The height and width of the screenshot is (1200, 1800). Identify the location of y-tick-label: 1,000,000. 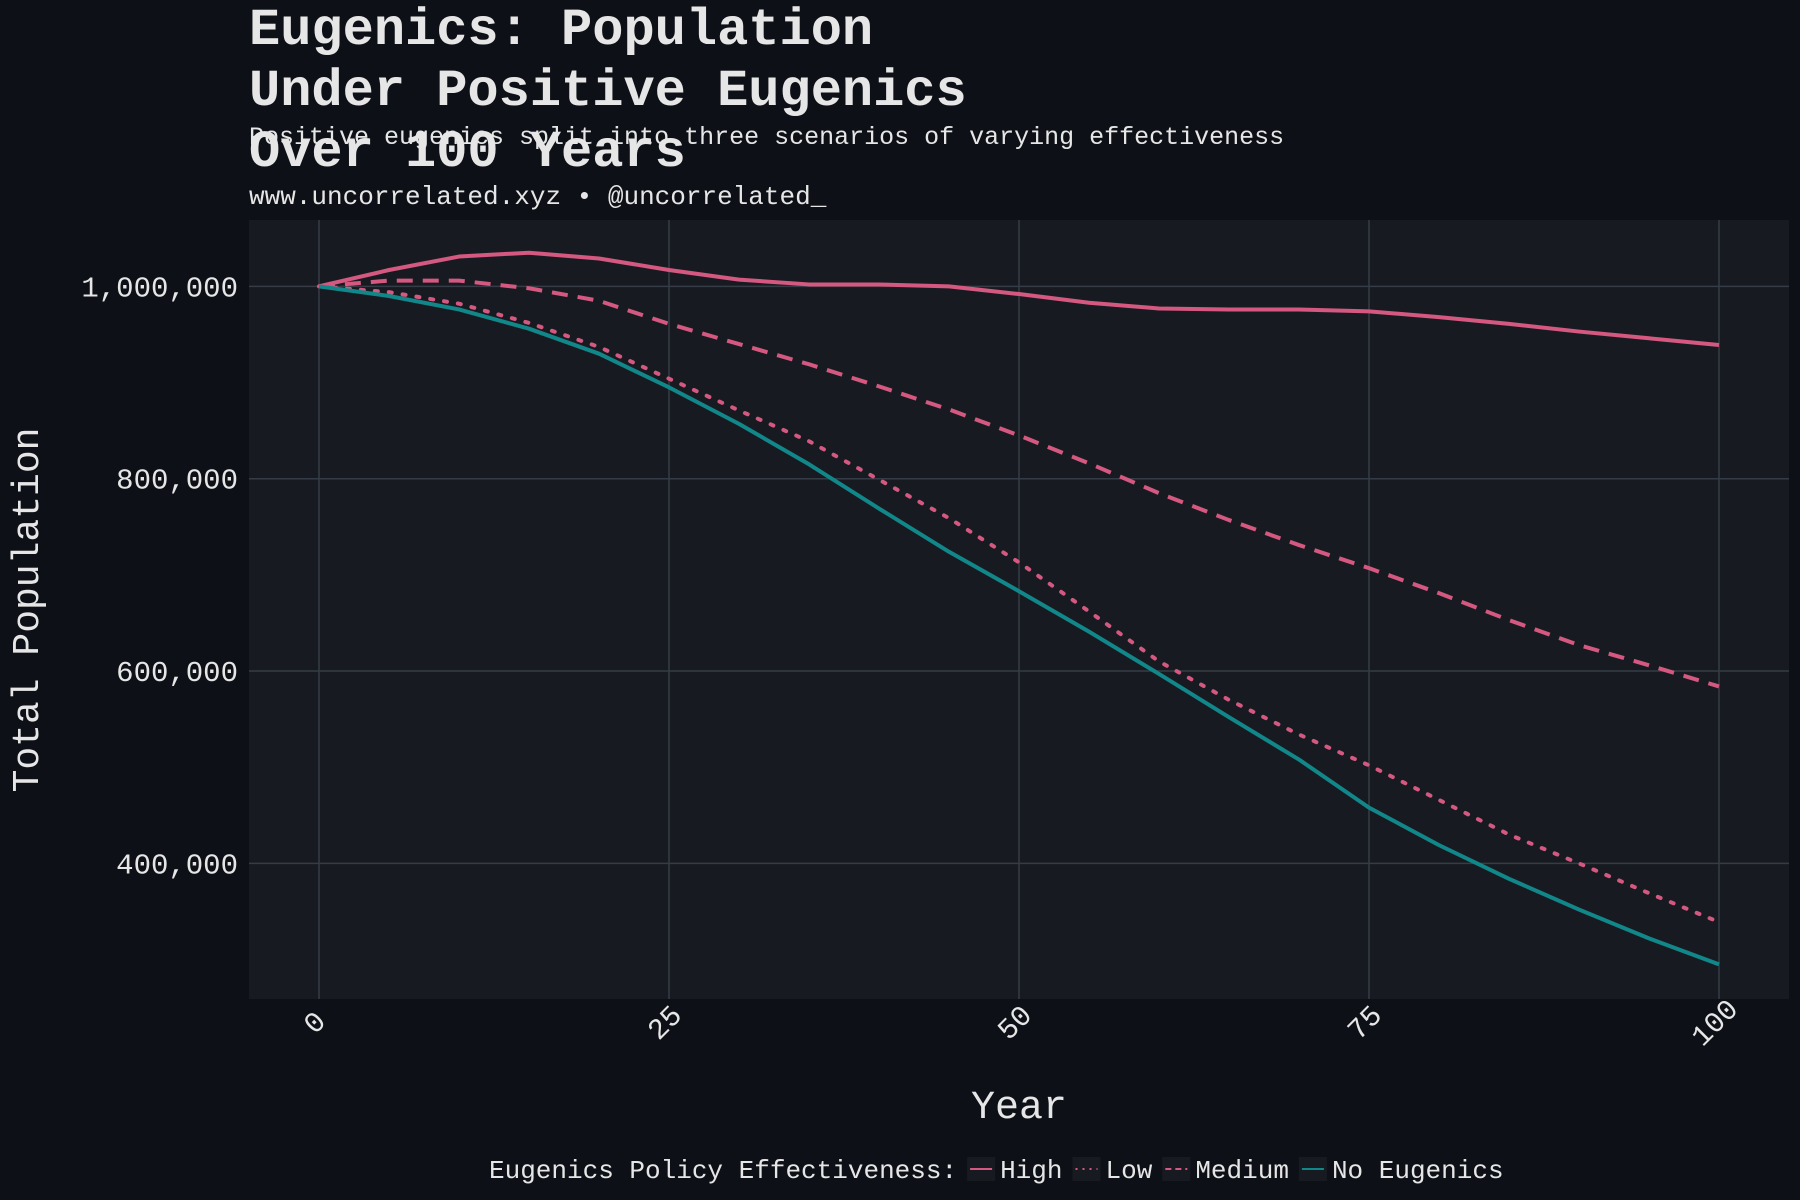
(159, 288).